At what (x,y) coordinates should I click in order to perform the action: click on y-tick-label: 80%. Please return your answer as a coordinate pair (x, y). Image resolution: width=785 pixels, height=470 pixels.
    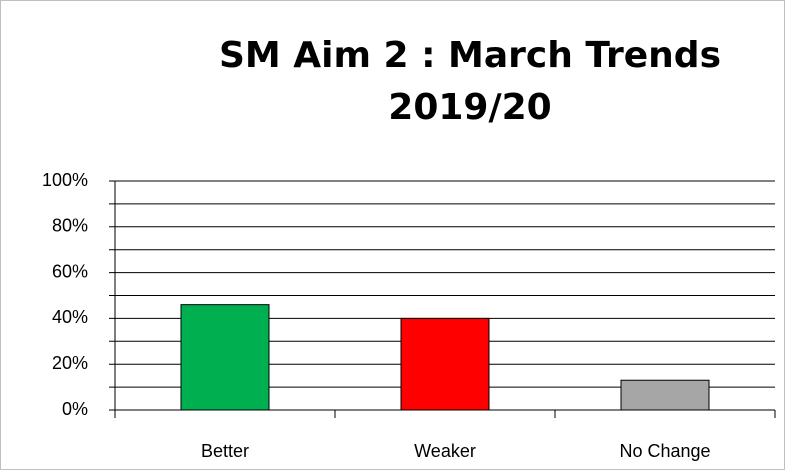
    Looking at the image, I should click on (70, 226).